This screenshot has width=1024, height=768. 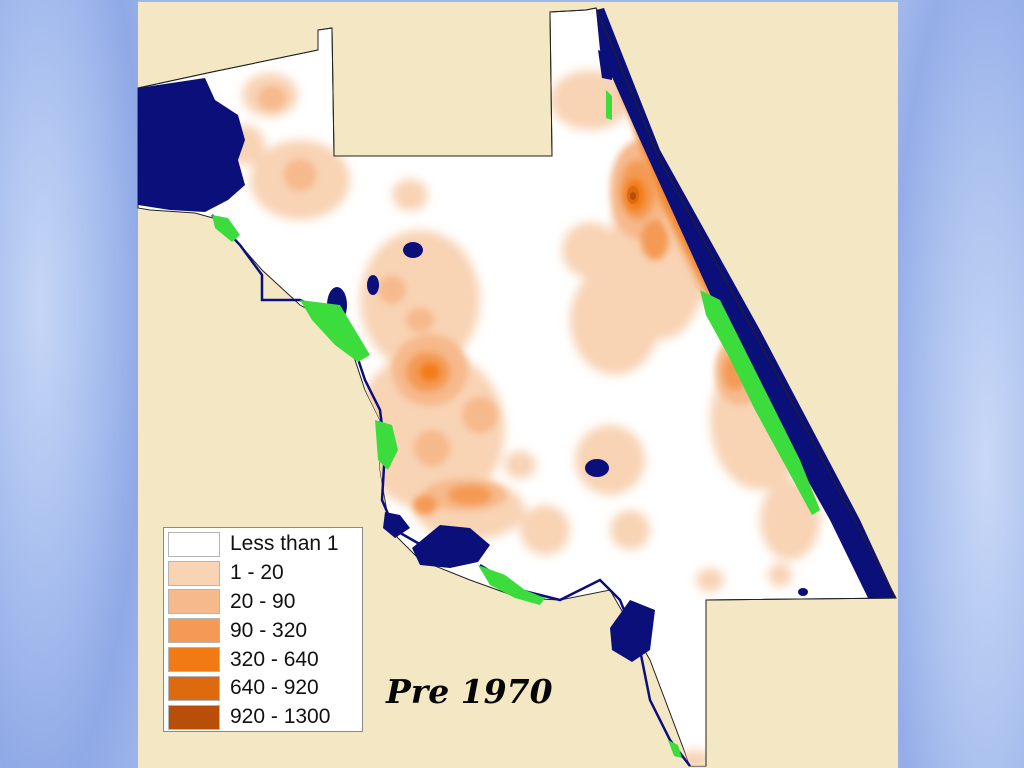 I want to click on legend-row: Less than 1, so click(x=263, y=544).